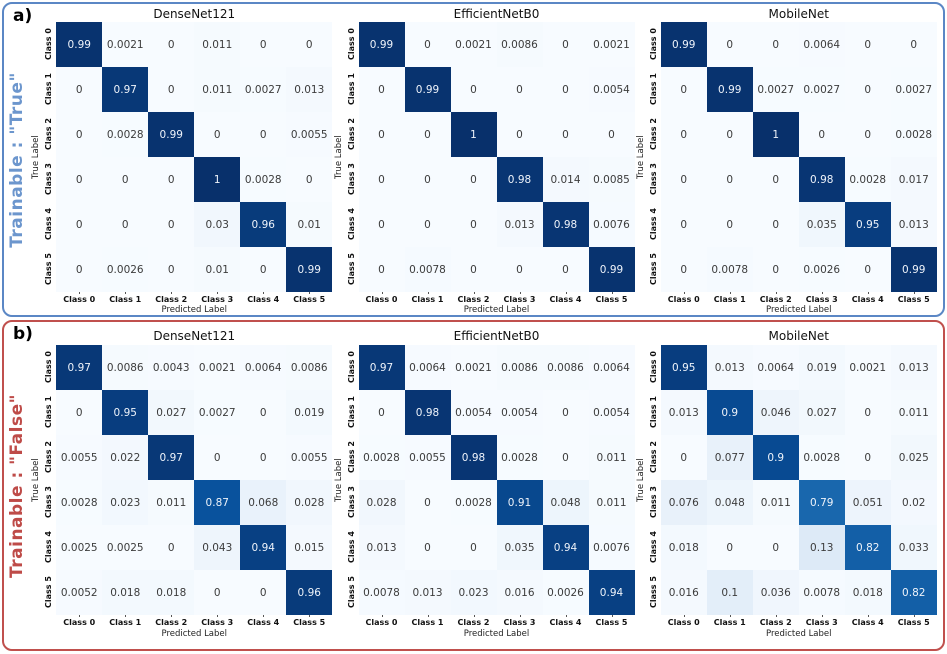 This screenshot has width=947, height=654. What do you see at coordinates (565, 547) in the screenshot?
I see `heatmap-cell: 0.94` at bounding box center [565, 547].